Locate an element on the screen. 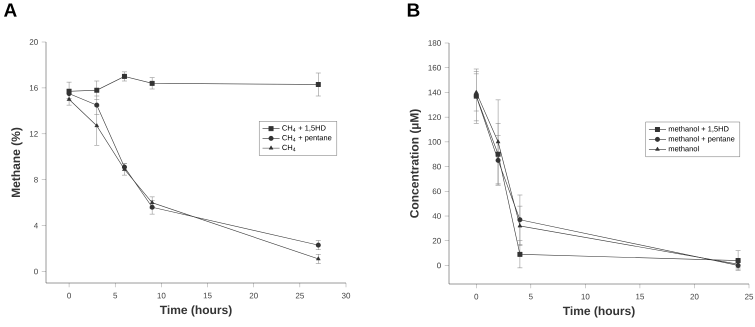 The width and height of the screenshot is (755, 327). y-tick-label: 8 is located at coordinates (36, 179).